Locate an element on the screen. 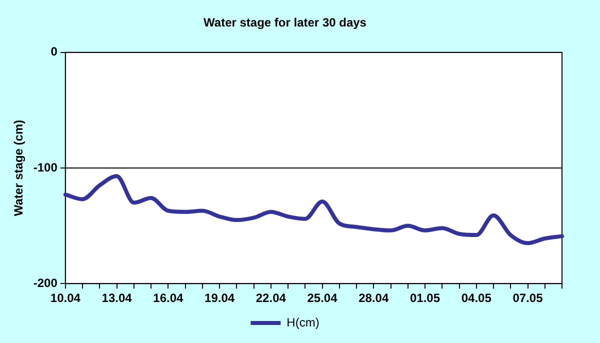 The image size is (600, 343). x-tick-label: 19.04 is located at coordinates (219, 298).